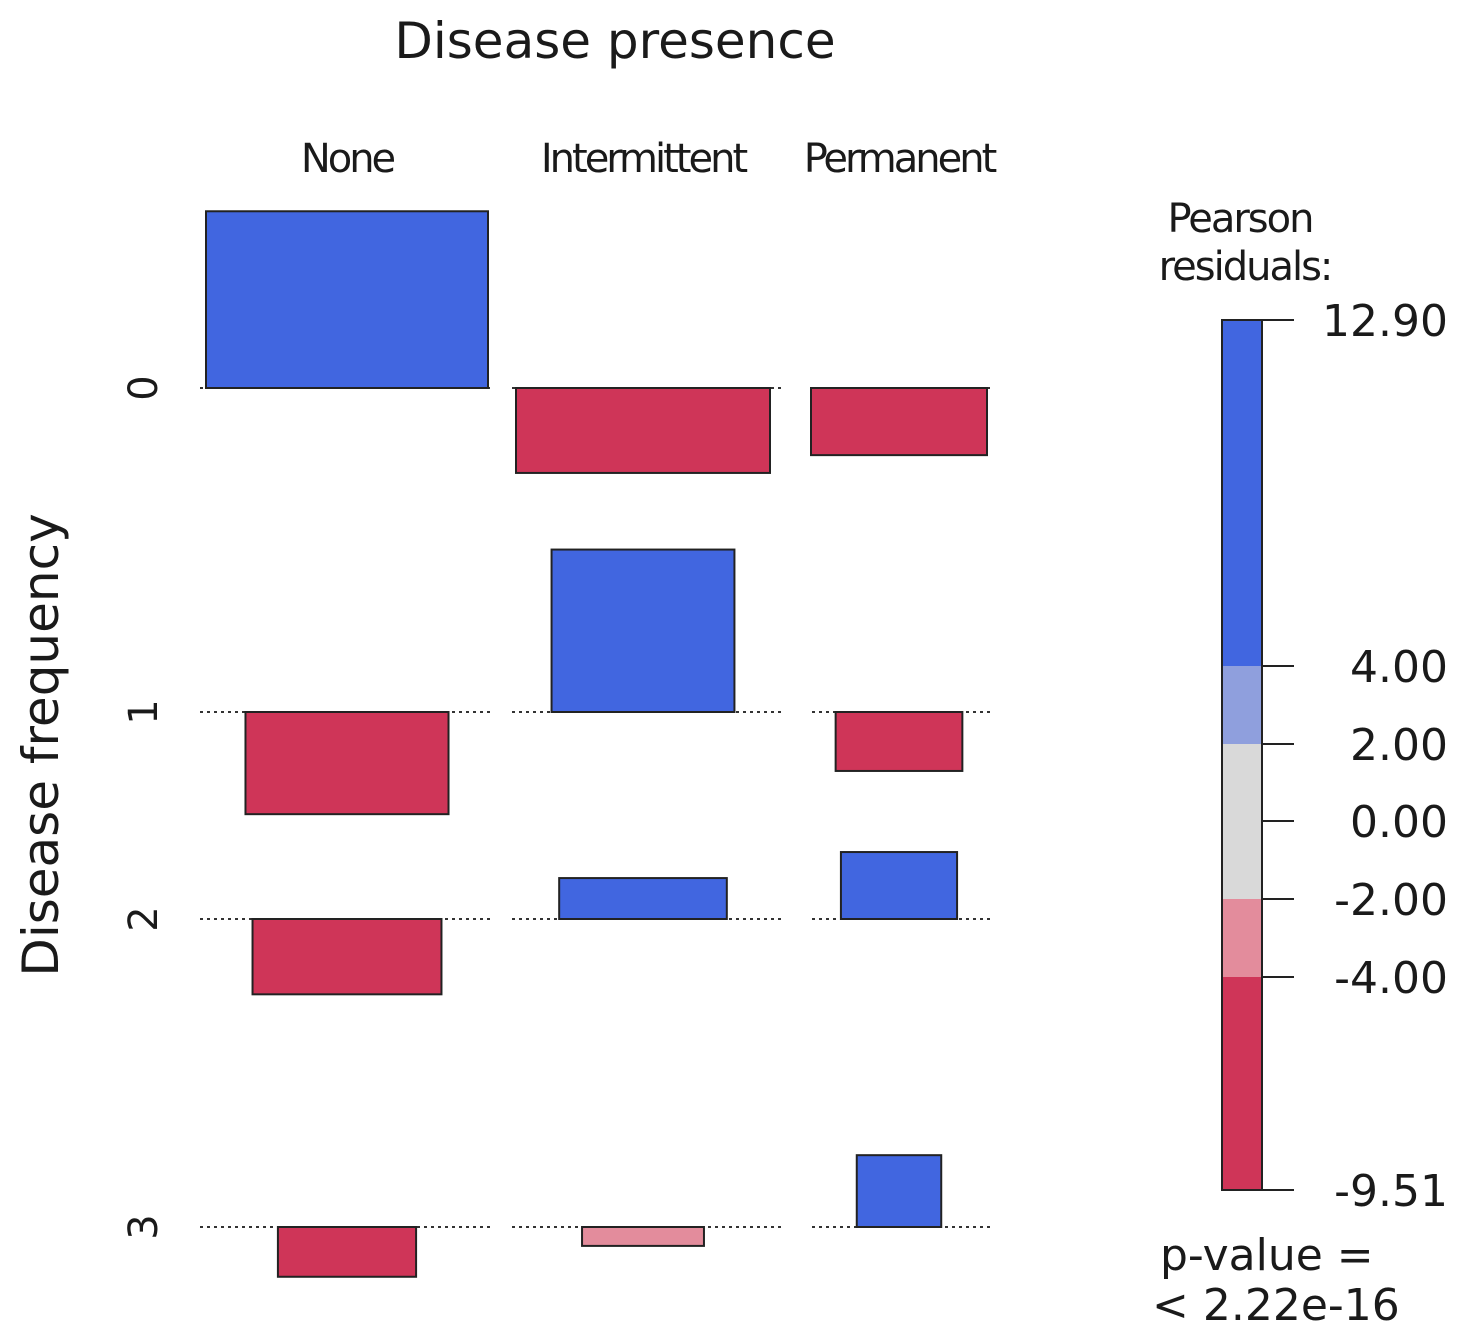 The image size is (1469, 1339). Describe the element at coordinates (900, 159) in the screenshot. I see `column-label-permanent: Permanent` at that location.